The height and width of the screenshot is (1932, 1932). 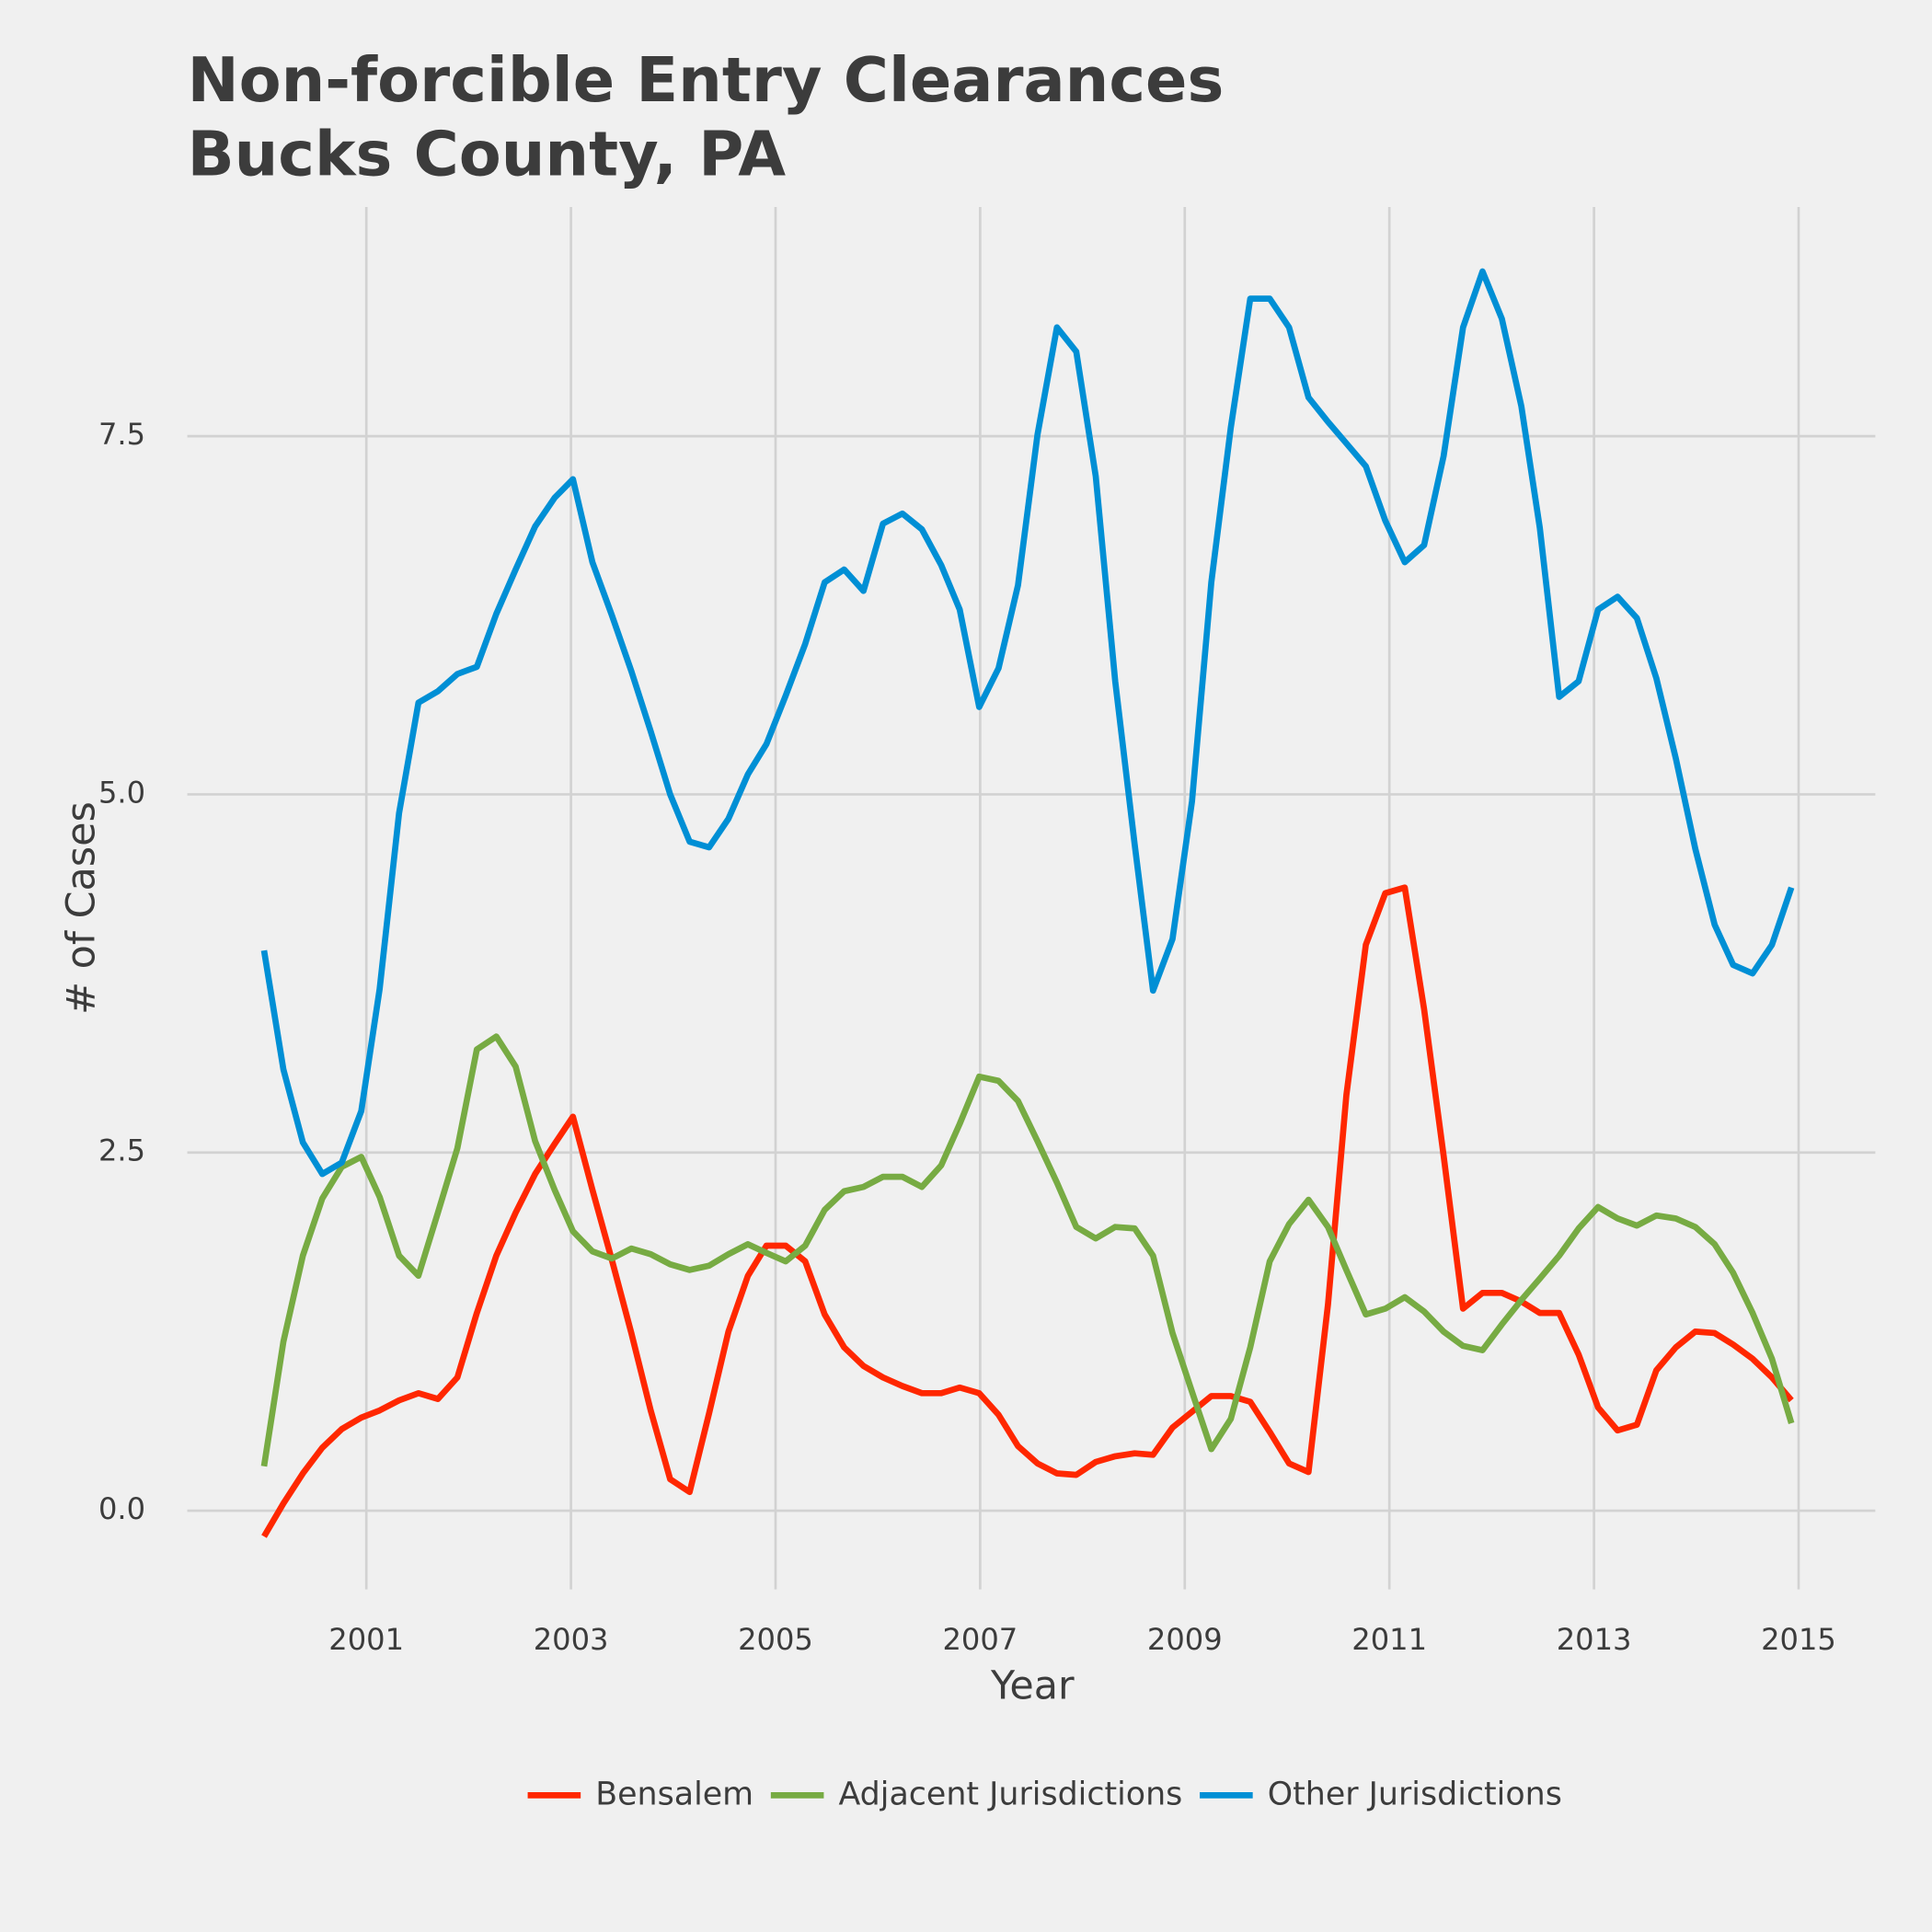 I want to click on x-tick-label: 2001, so click(x=366, y=1639).